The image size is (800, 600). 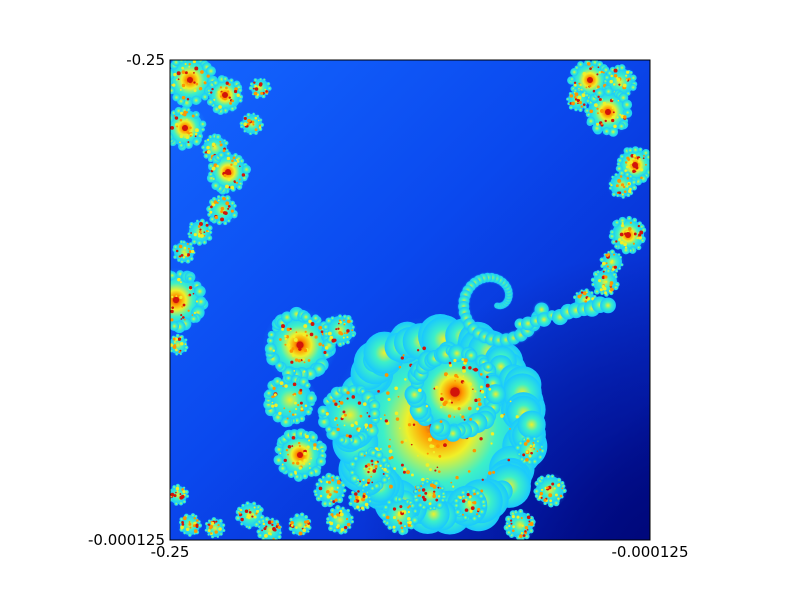 I want to click on fractal-lobe, so click(x=550, y=490).